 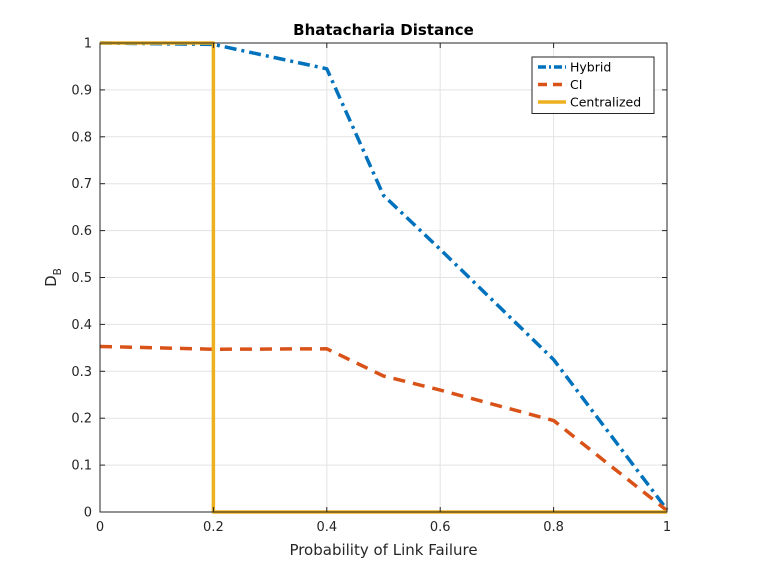 I want to click on y-tick-label: 0.8, so click(x=81, y=137).